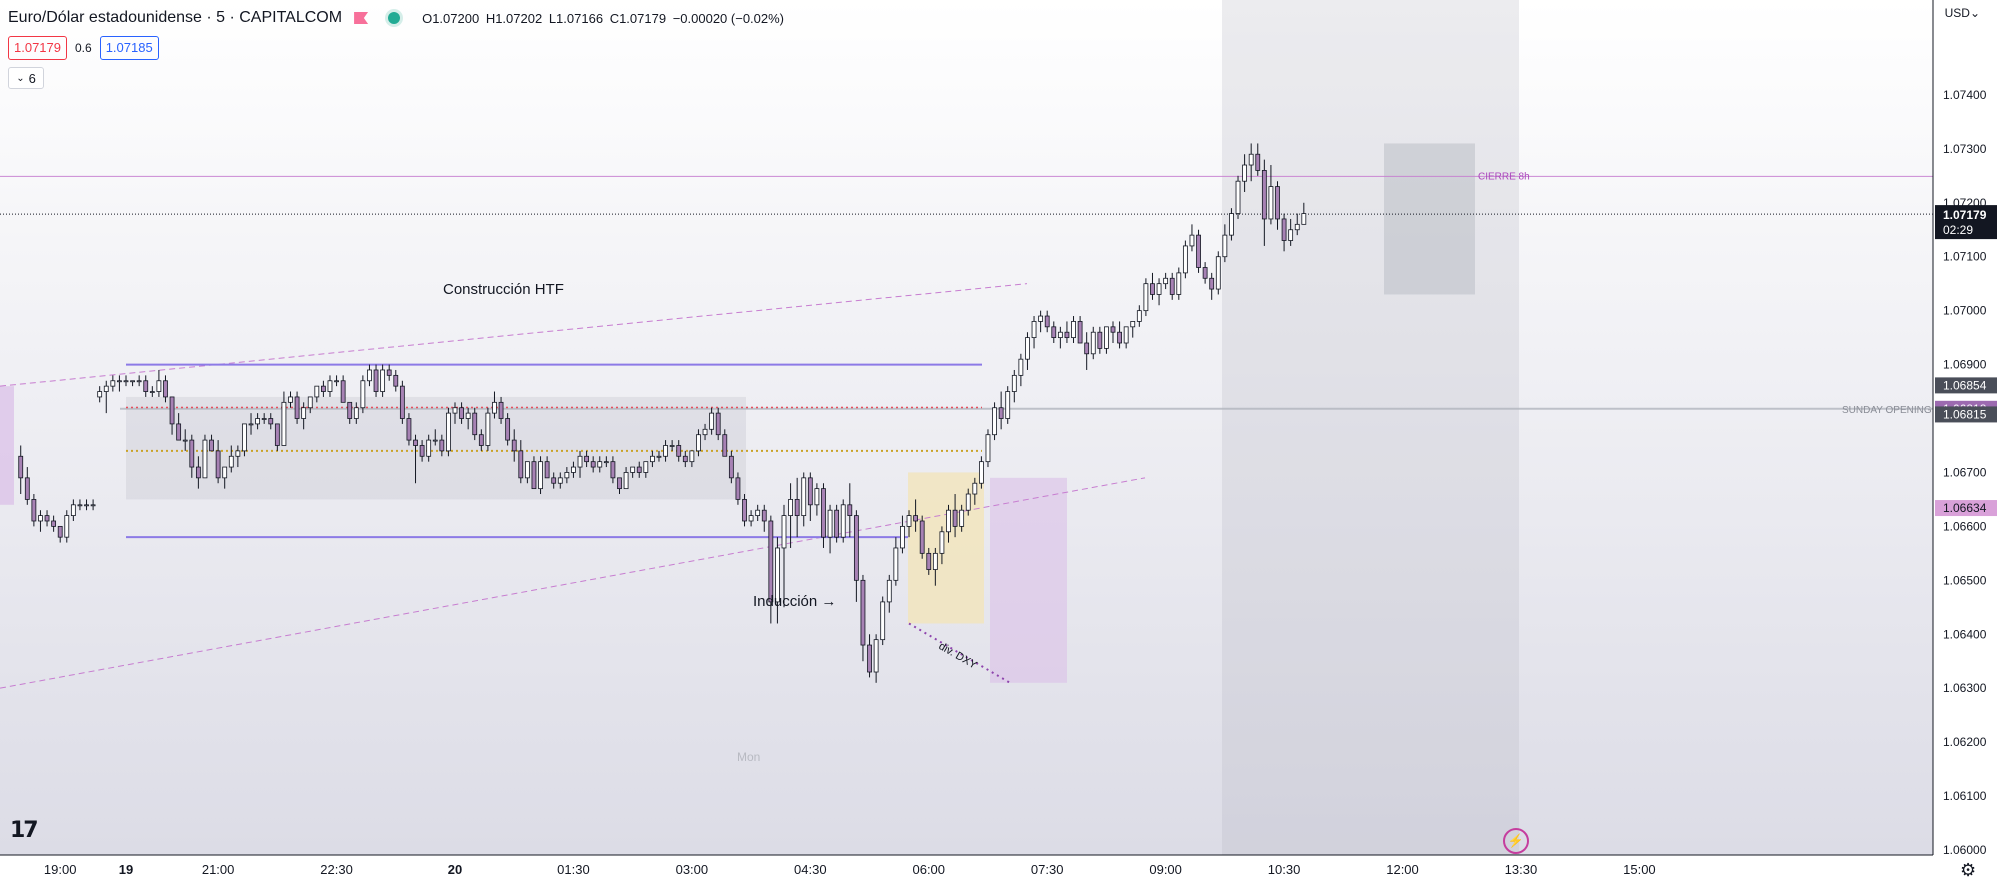 This screenshot has height=885, width=2000. I want to click on tradingview-logo: 17, so click(24, 830).